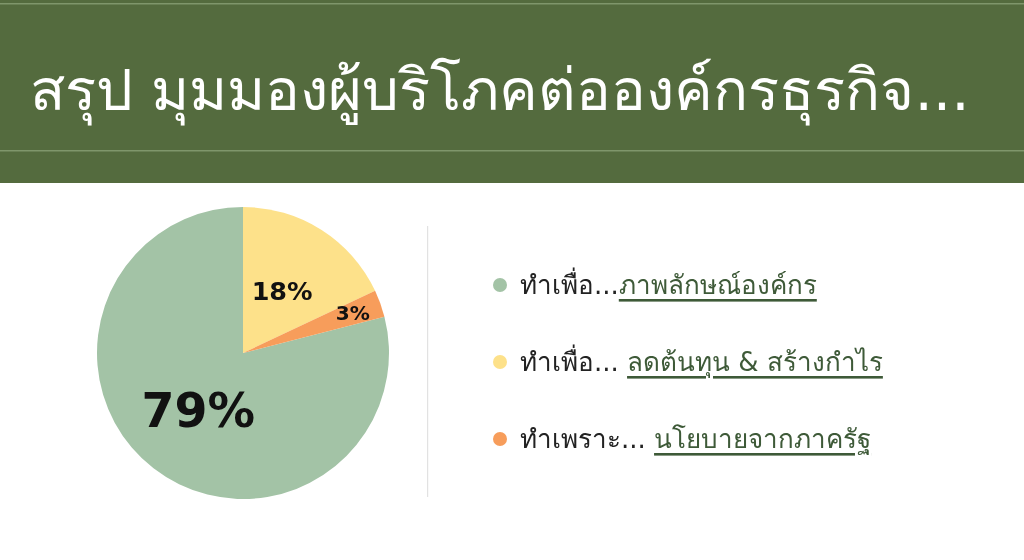 The image size is (1024, 560). Describe the element at coordinates (198, 411) in the screenshot. I see `data-label: 79%` at that location.